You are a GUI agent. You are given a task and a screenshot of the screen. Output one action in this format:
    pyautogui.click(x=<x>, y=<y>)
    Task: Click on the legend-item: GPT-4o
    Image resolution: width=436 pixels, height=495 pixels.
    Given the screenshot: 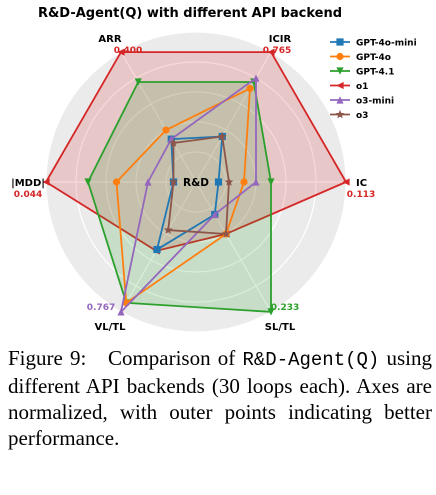 What is the action you would take?
    pyautogui.click(x=360, y=57)
    